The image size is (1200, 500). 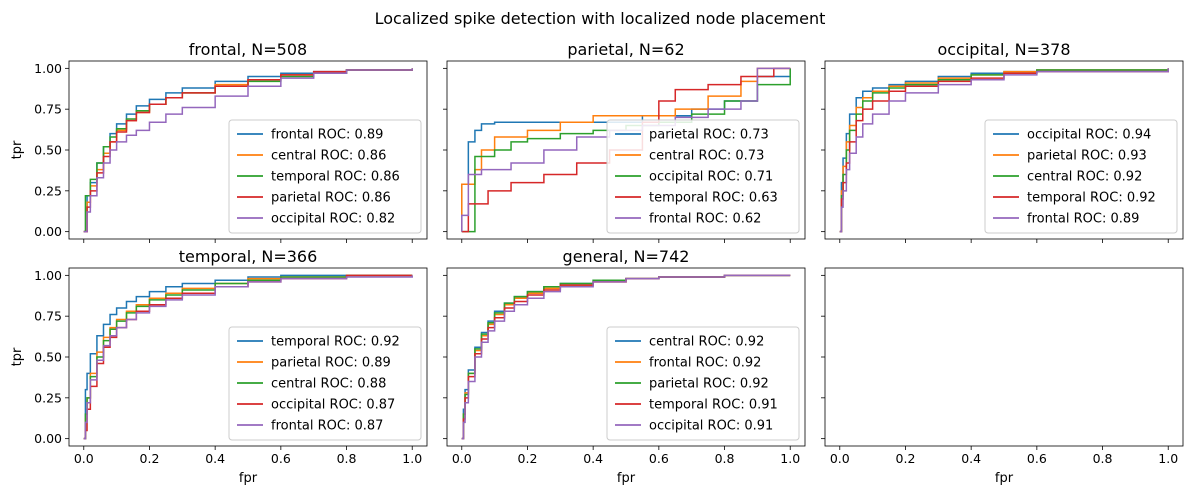 I want to click on legend-label: parietal ROC: 0.89, so click(x=331, y=363).